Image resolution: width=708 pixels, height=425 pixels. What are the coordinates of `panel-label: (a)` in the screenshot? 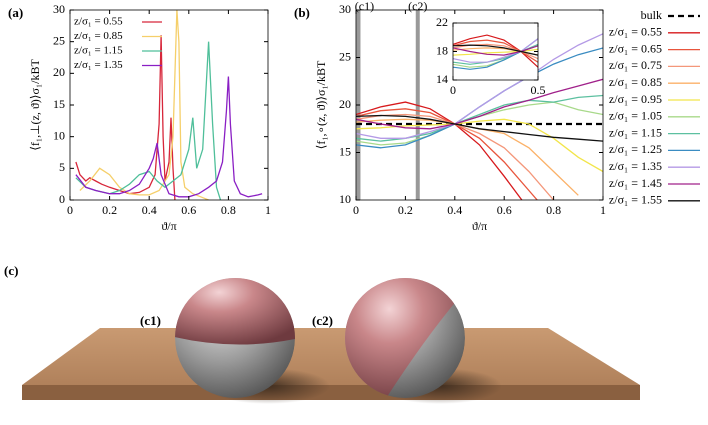 It's located at (15, 12).